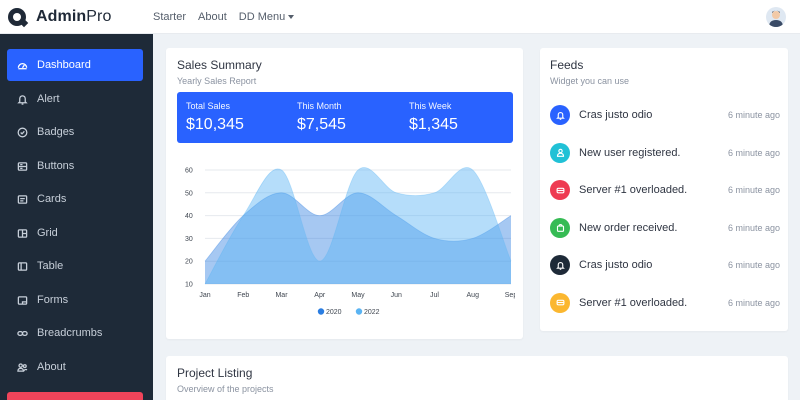 The height and width of the screenshot is (400, 800). Describe the element at coordinates (229, 17) in the screenshot. I see `top-nav: Starter About DD Menu` at that location.